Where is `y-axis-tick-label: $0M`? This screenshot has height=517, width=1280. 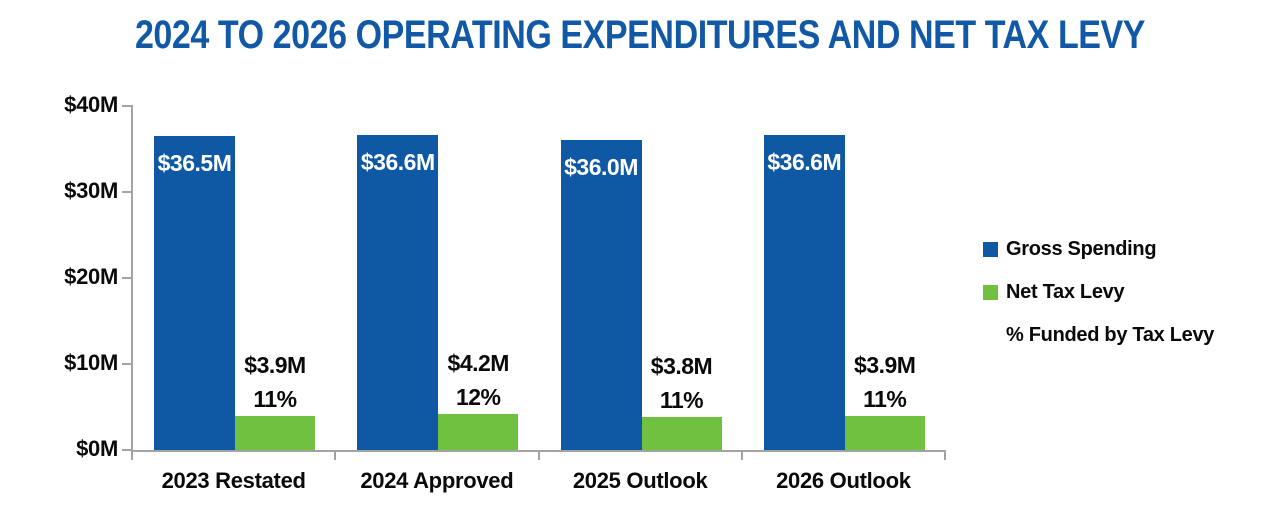
y-axis-tick-label: $0M is located at coordinates (97, 448).